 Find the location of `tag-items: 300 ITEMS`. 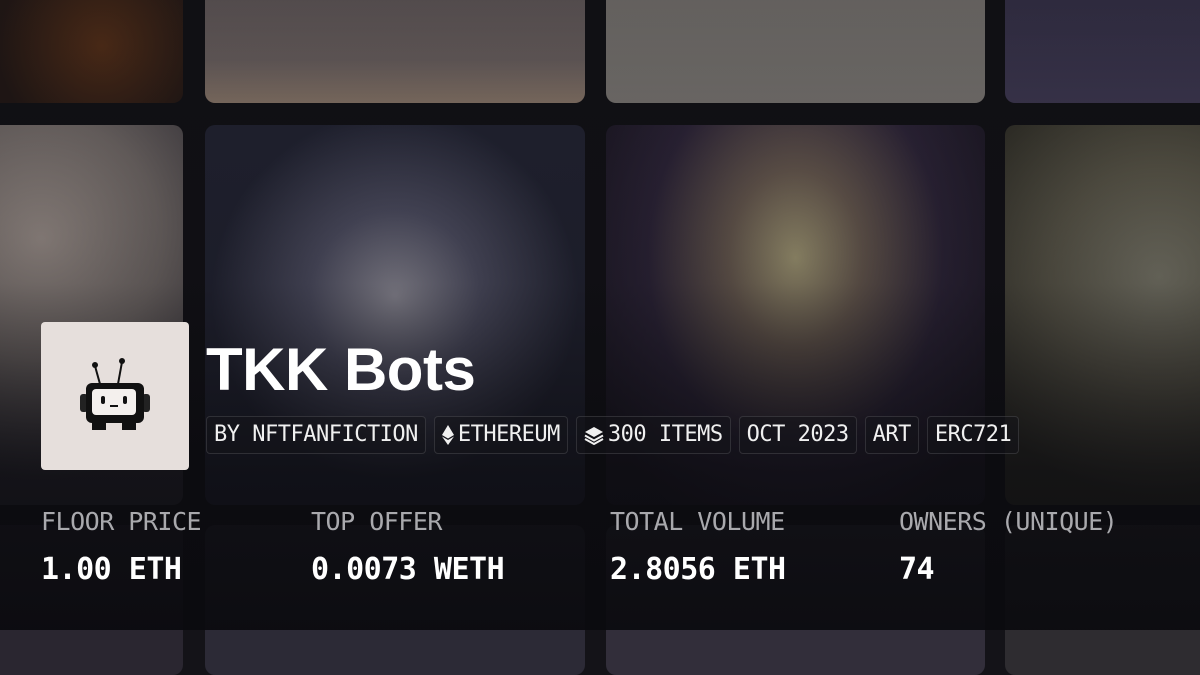

tag-items: 300 ITEMS is located at coordinates (653, 435).